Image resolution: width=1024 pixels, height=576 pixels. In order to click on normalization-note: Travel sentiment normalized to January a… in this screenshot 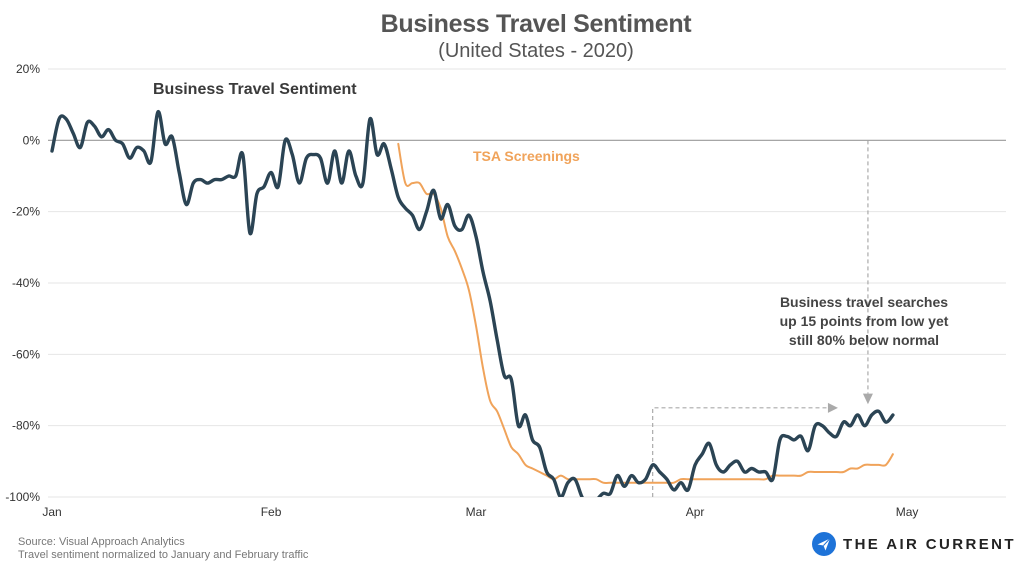, I will do `click(163, 555)`.